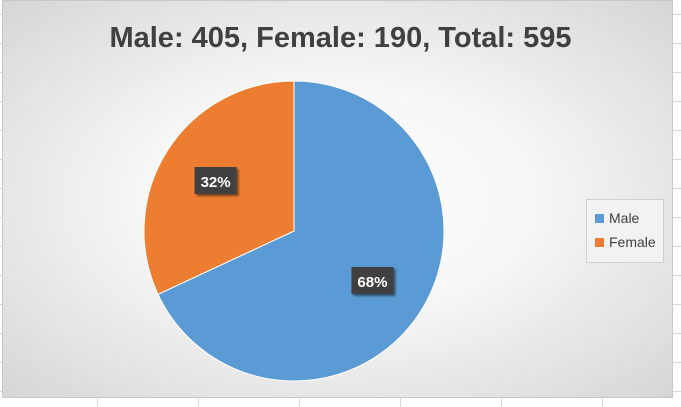 This screenshot has width=681, height=407. I want to click on chart-legend: Male Female, so click(625, 231).